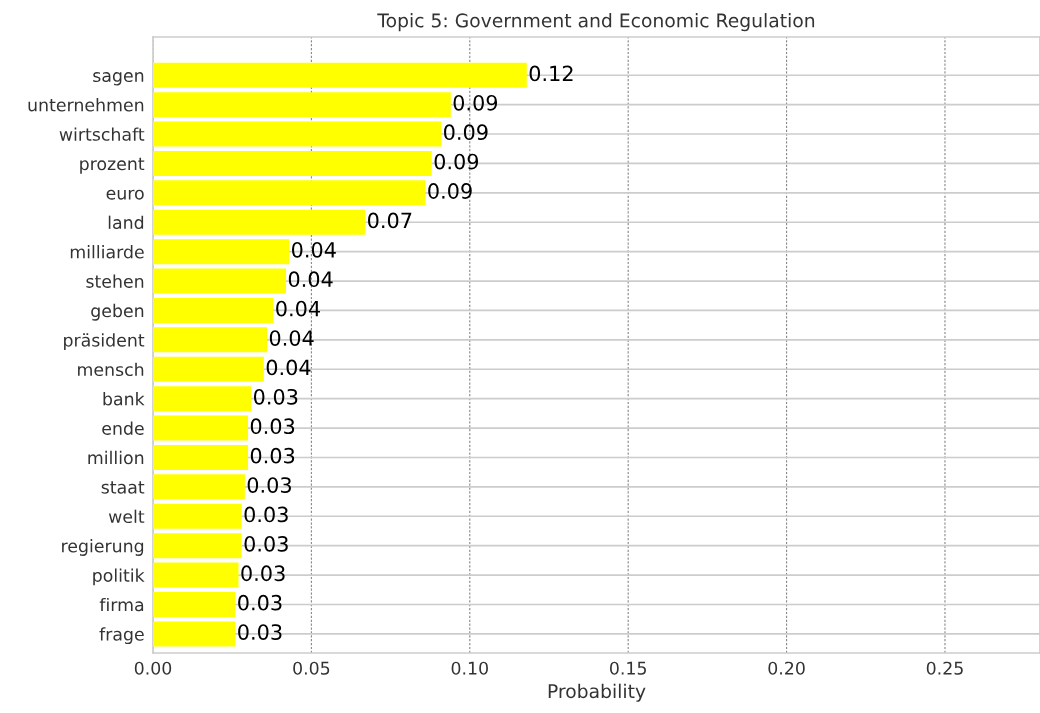  What do you see at coordinates (786, 668) in the screenshot?
I see `x-tick-label: 0.20` at bounding box center [786, 668].